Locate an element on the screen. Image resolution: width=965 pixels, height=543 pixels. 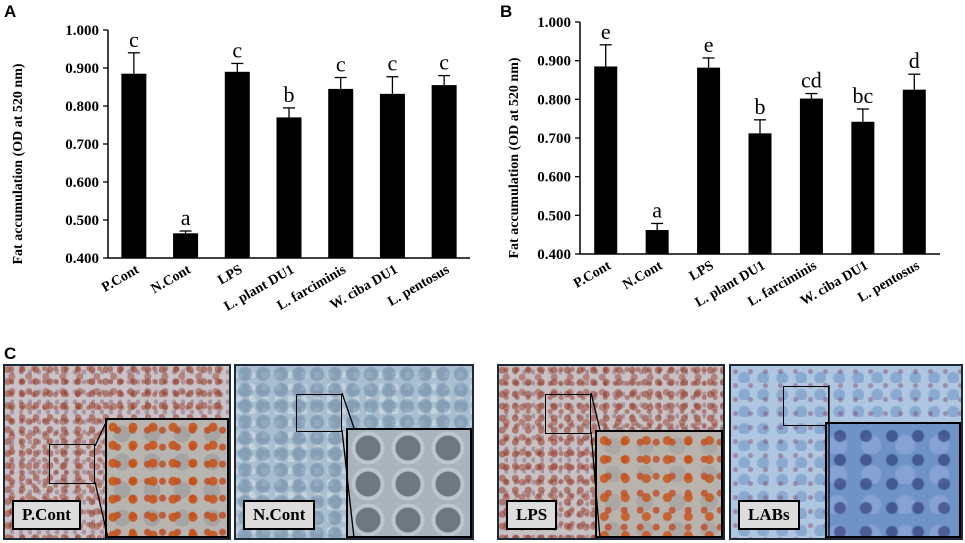
image-label: P.Cont is located at coordinates (46, 515).